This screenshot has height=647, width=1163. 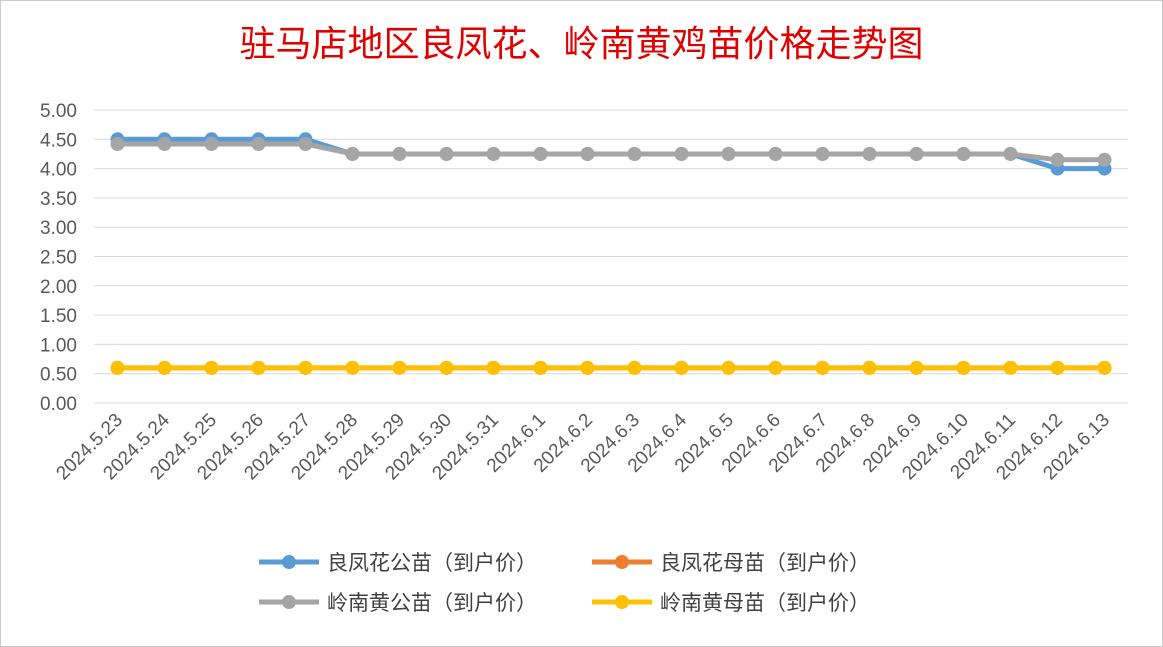 What do you see at coordinates (765, 563) in the screenshot?
I see `legend-label: 良凤花母苗（到户价）` at bounding box center [765, 563].